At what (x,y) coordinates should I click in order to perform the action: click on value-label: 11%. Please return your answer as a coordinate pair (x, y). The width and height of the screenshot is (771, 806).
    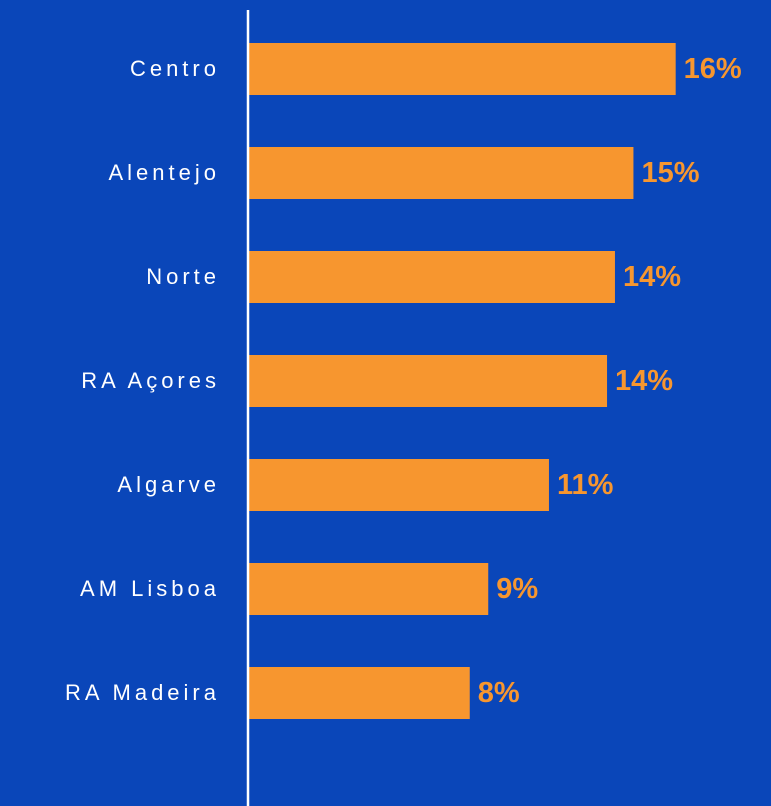
    Looking at the image, I should click on (585, 485).